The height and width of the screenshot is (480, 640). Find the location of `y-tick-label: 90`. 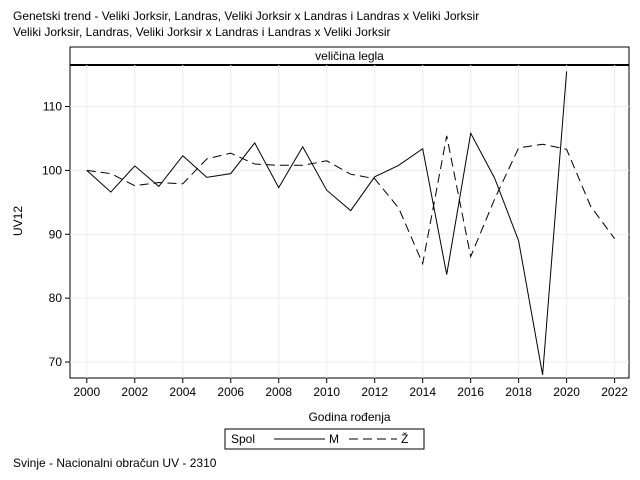

y-tick-label: 90 is located at coordinates (56, 234).